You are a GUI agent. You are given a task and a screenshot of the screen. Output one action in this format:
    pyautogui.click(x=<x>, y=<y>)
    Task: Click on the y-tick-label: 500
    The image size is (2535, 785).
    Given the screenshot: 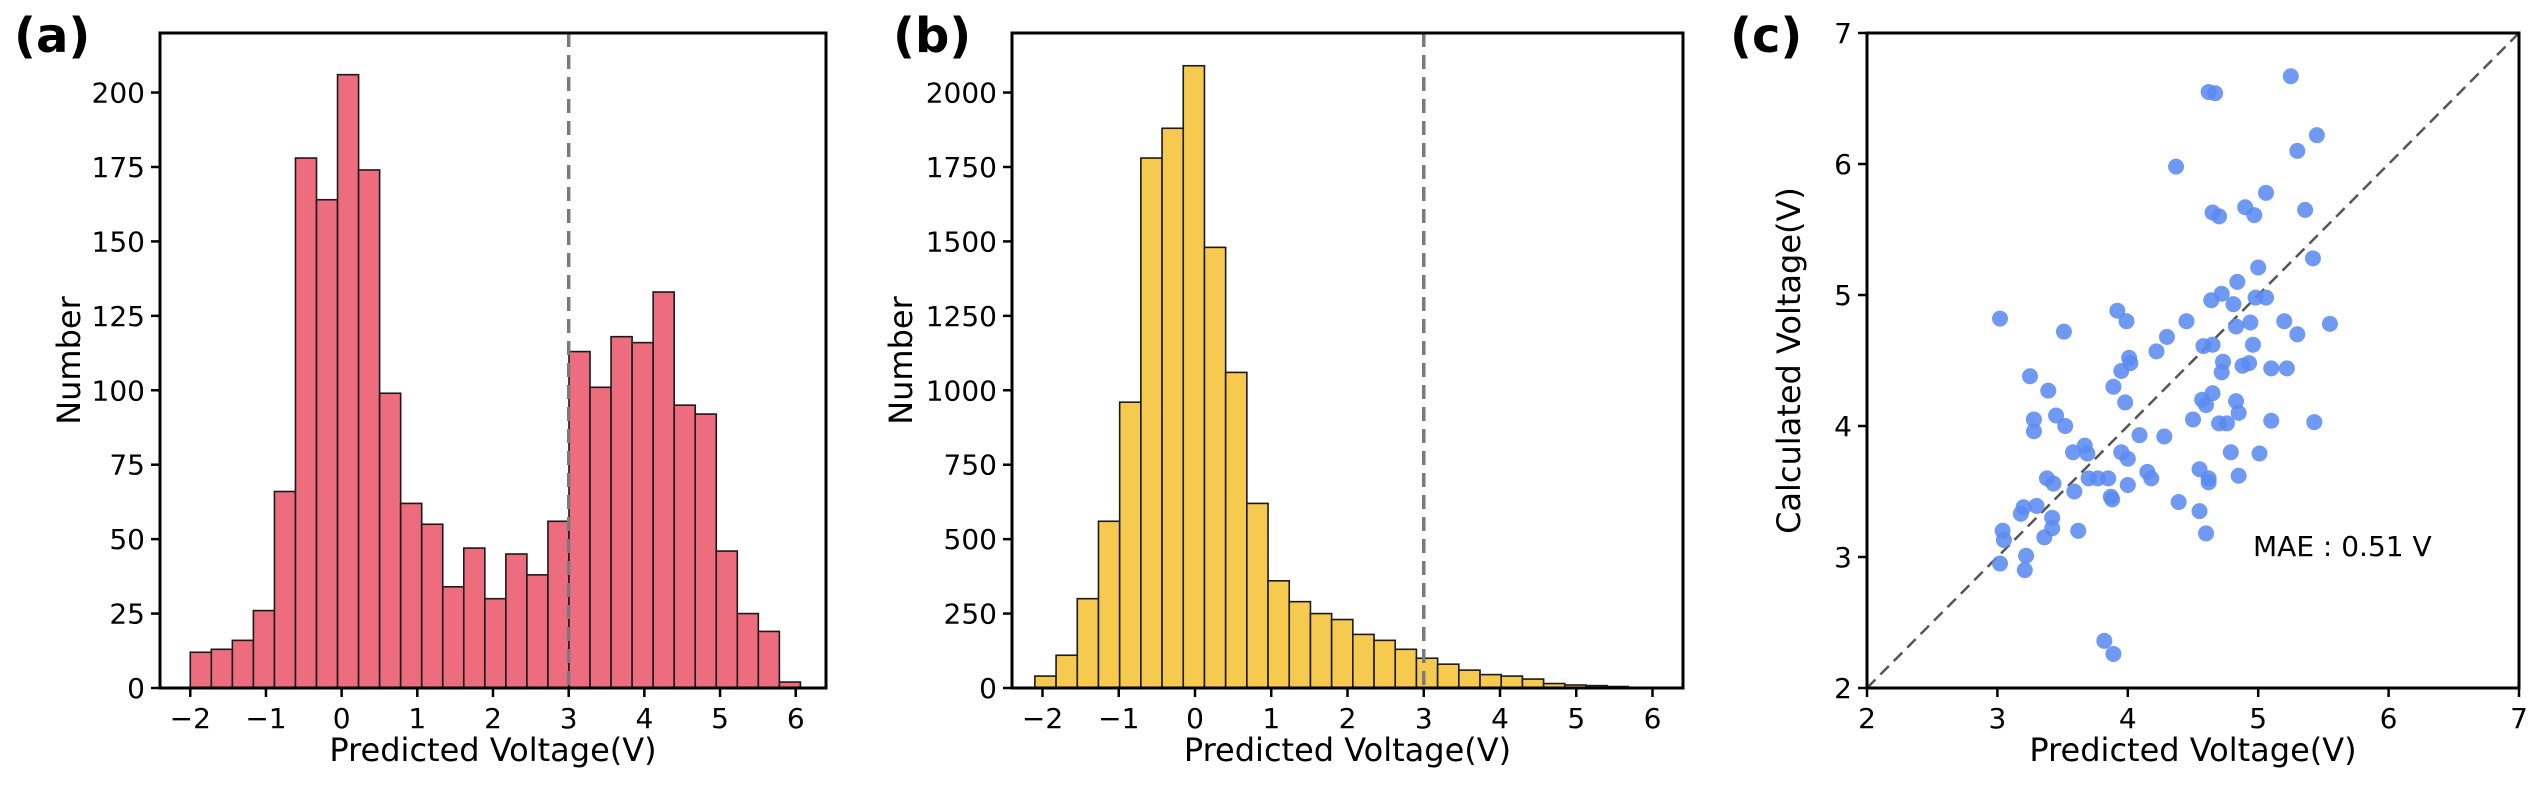 What is the action you would take?
    pyautogui.click(x=970, y=539)
    